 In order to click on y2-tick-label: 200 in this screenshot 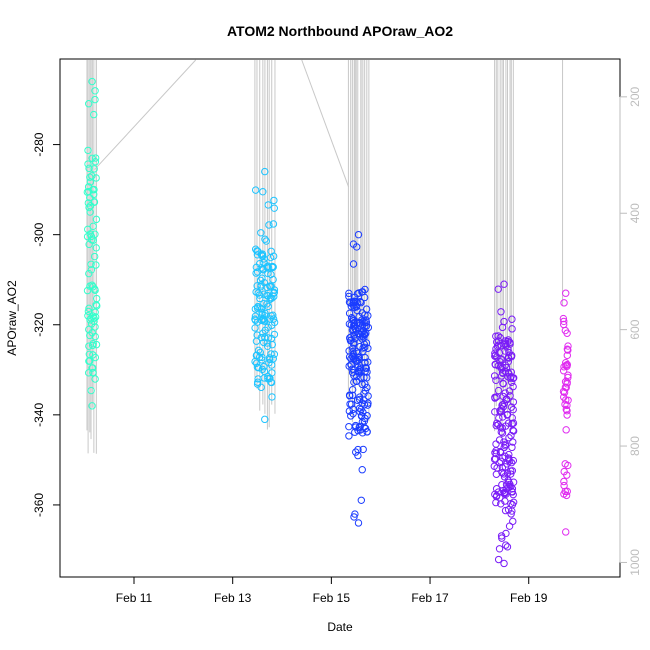, I will do `click(635, 96)`.